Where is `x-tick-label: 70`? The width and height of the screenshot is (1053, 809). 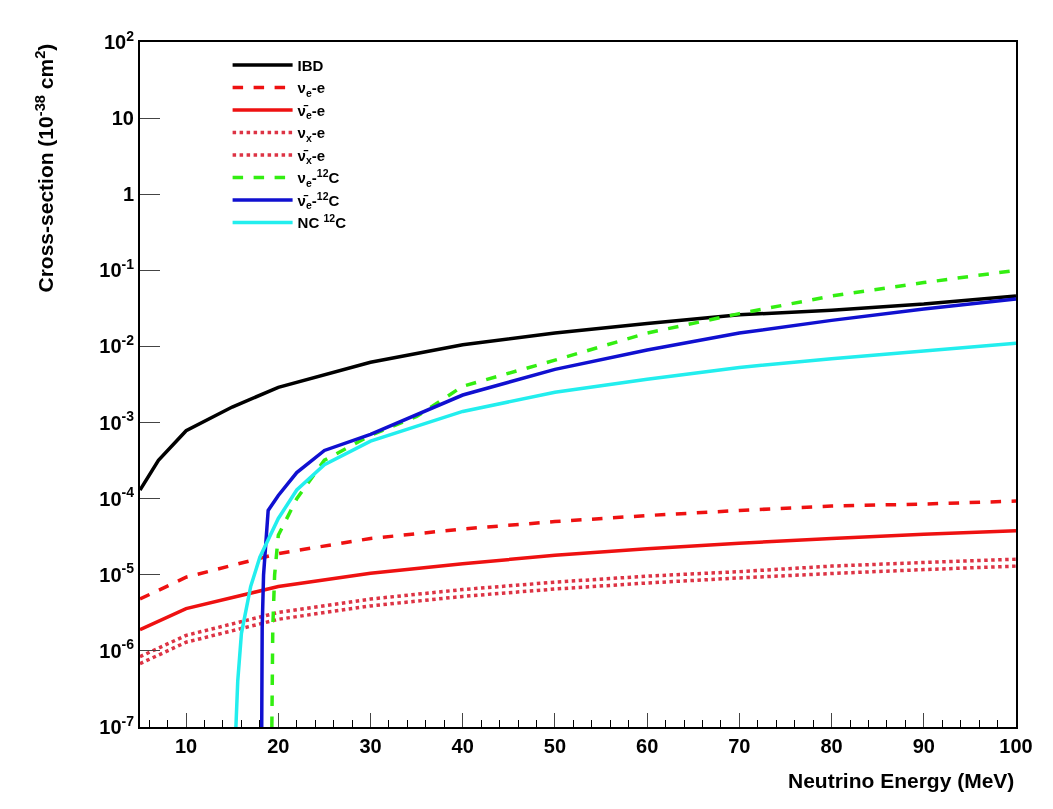
x-tick-label: 70 is located at coordinates (739, 746).